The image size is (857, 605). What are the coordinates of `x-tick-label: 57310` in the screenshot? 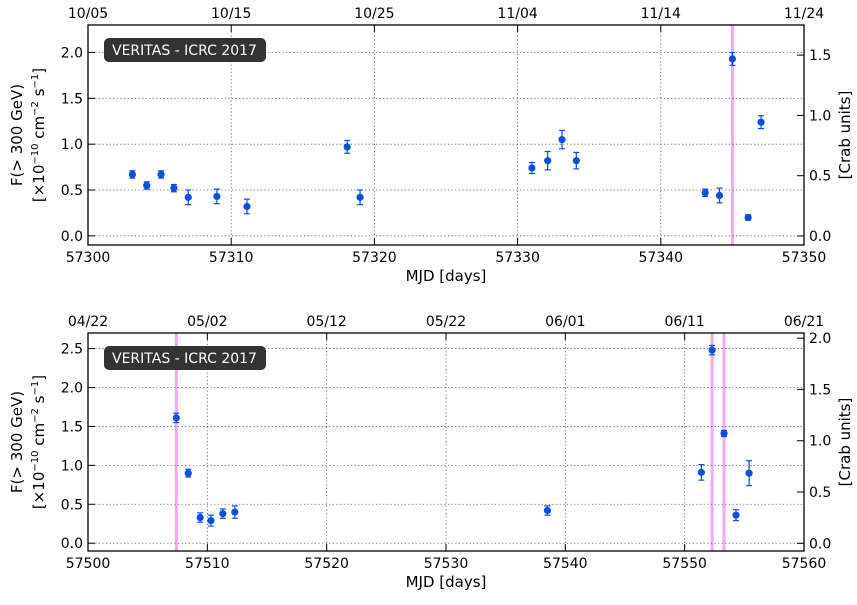 It's located at (231, 258).